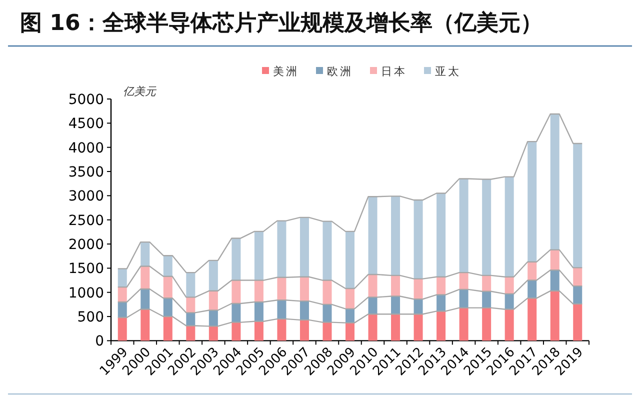 The width and height of the screenshot is (640, 398). What do you see at coordinates (86, 293) in the screenshot?
I see `y-tick-label: 1000` at bounding box center [86, 293].